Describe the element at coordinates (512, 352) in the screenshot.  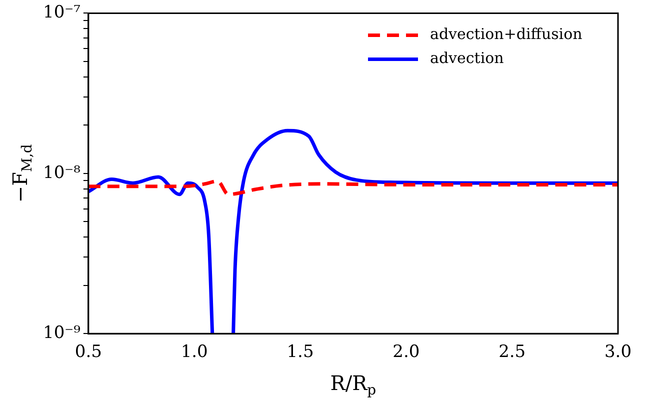
I see `x-tick-label: 2.5` at that location.